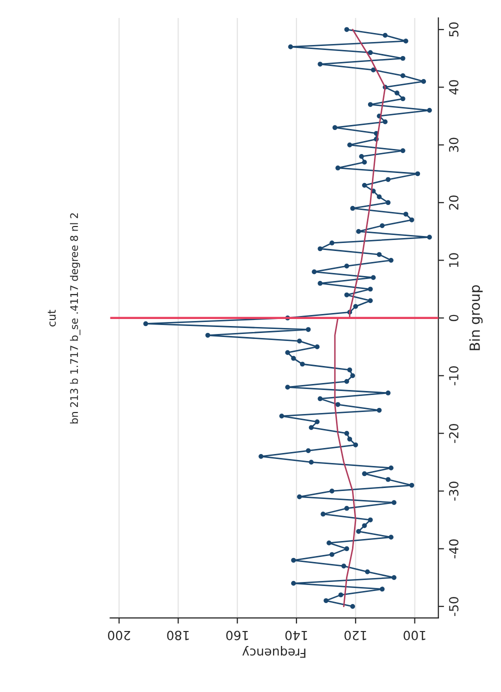 The width and height of the screenshot is (501, 692). I want to click on y-tick-label: 30, so click(453, 145).